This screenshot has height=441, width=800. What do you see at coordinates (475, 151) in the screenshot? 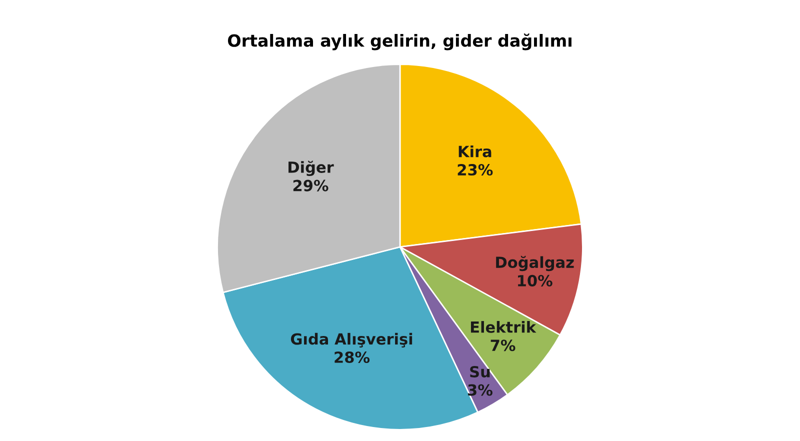
I see `slice-label: Kira` at bounding box center [475, 151].